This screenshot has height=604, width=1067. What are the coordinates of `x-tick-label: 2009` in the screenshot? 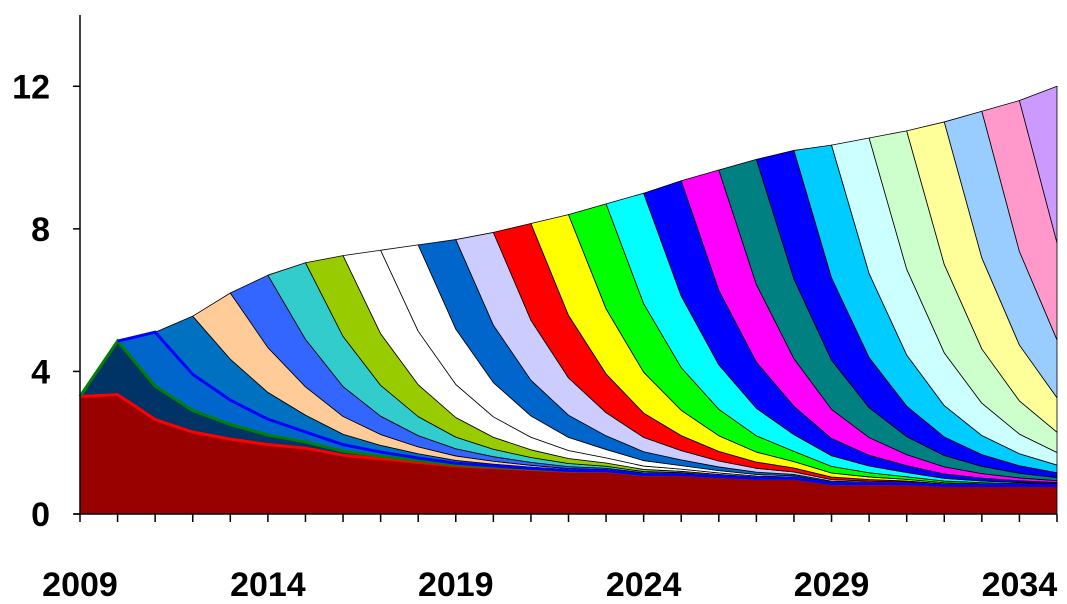 It's located at (80, 585).